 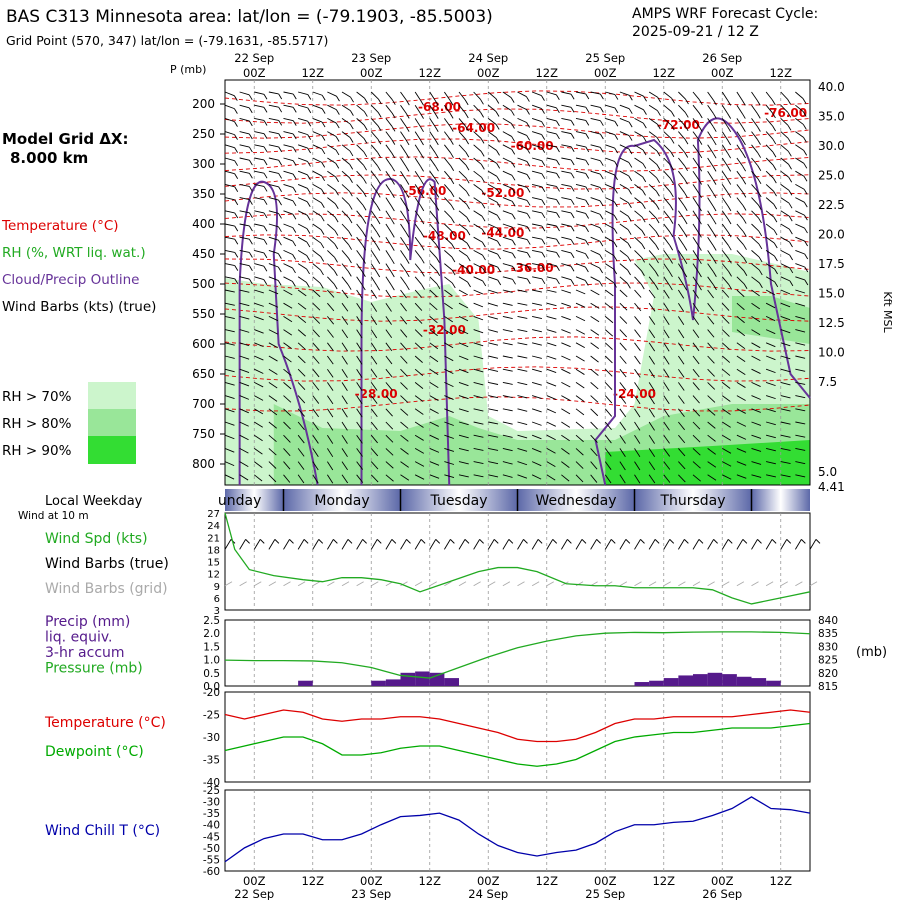 What do you see at coordinates (371, 73) in the screenshot?
I see `top-tick-label: 00Z` at bounding box center [371, 73].